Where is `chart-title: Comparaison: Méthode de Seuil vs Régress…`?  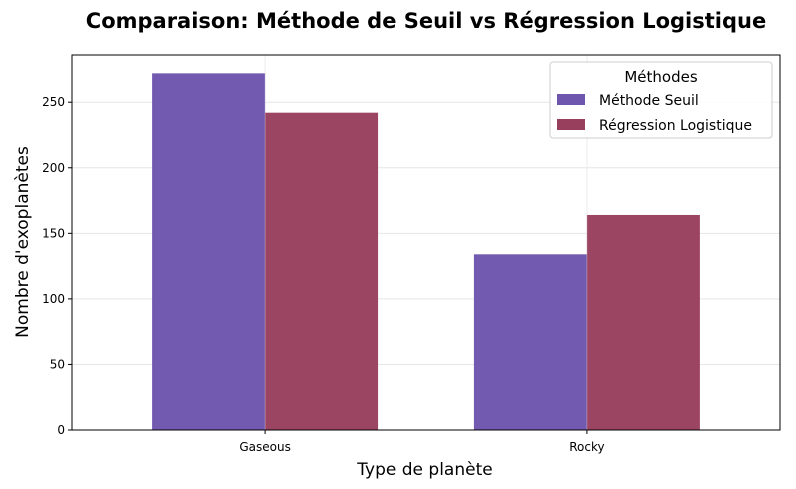 chart-title: Comparaison: Méthode de Seuil vs Régress… is located at coordinates (426, 21).